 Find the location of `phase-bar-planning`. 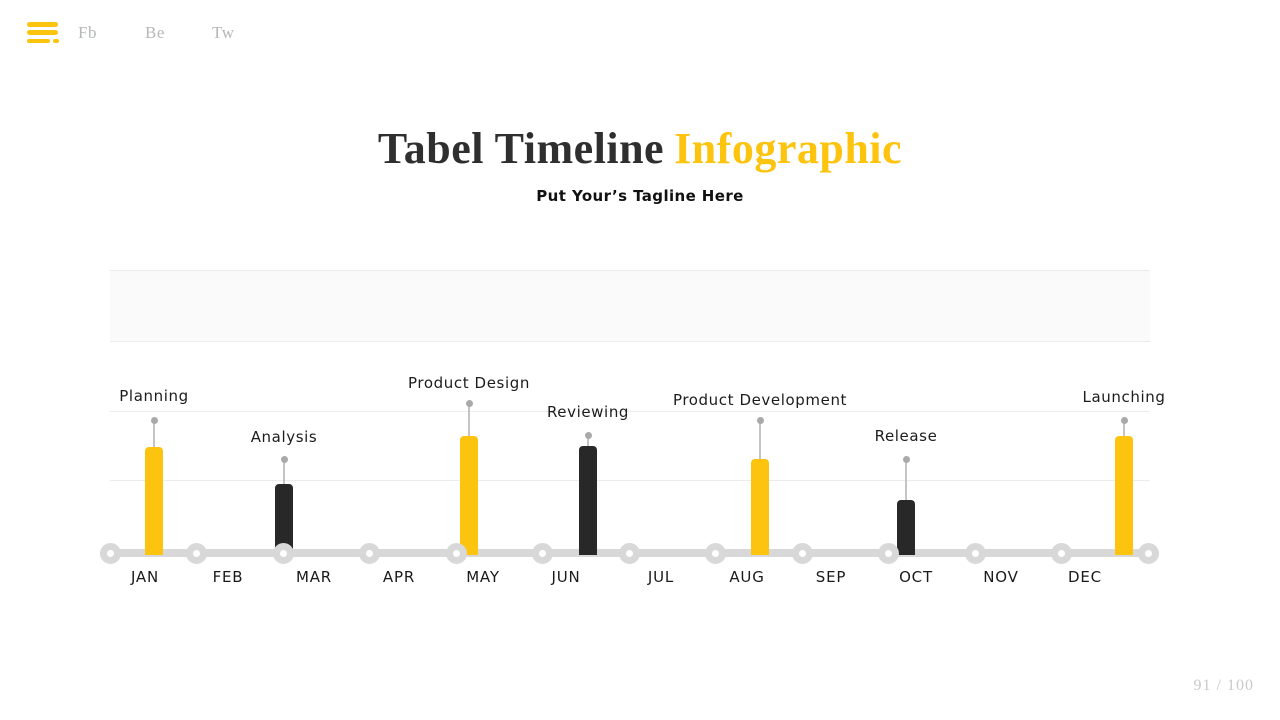

phase-bar-planning is located at coordinates (154, 501).